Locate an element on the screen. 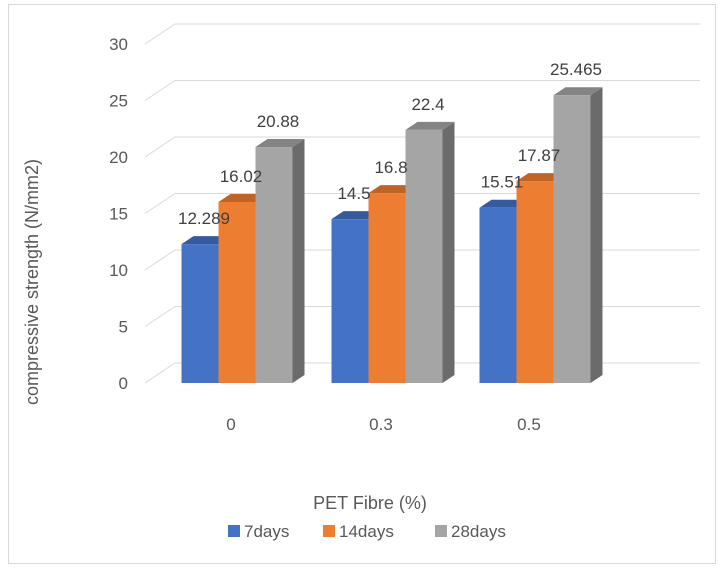 Image resolution: width=724 pixels, height=570 pixels. data-label: 22.4 is located at coordinates (427, 104).